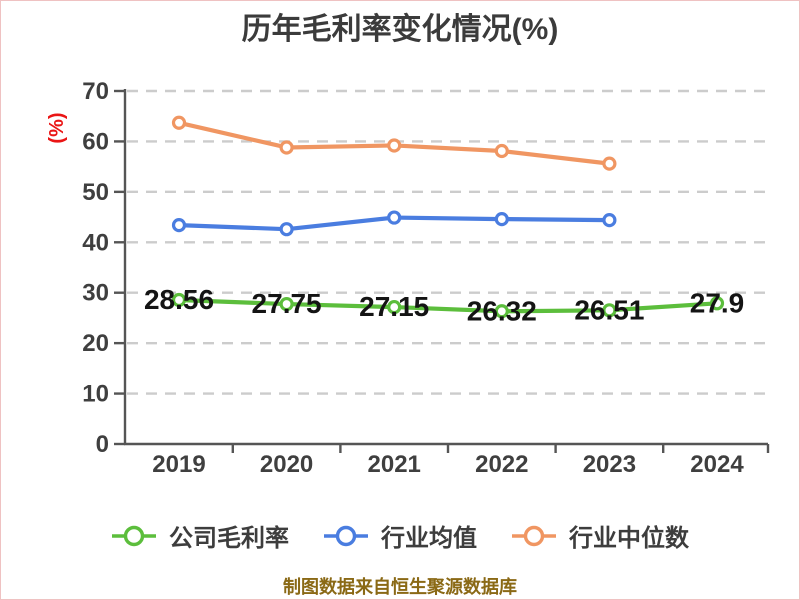 The width and height of the screenshot is (800, 600). I want to click on legend-label: 行业中位数, so click(629, 538).